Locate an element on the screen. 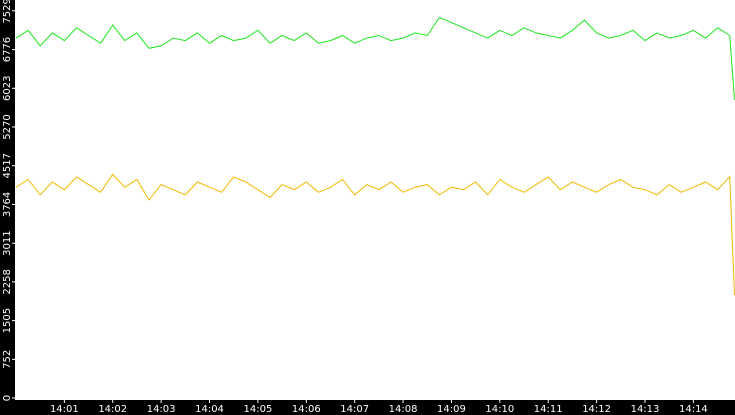 The width and height of the screenshot is (735, 415). y-tick-label: 752 is located at coordinates (7, 359).